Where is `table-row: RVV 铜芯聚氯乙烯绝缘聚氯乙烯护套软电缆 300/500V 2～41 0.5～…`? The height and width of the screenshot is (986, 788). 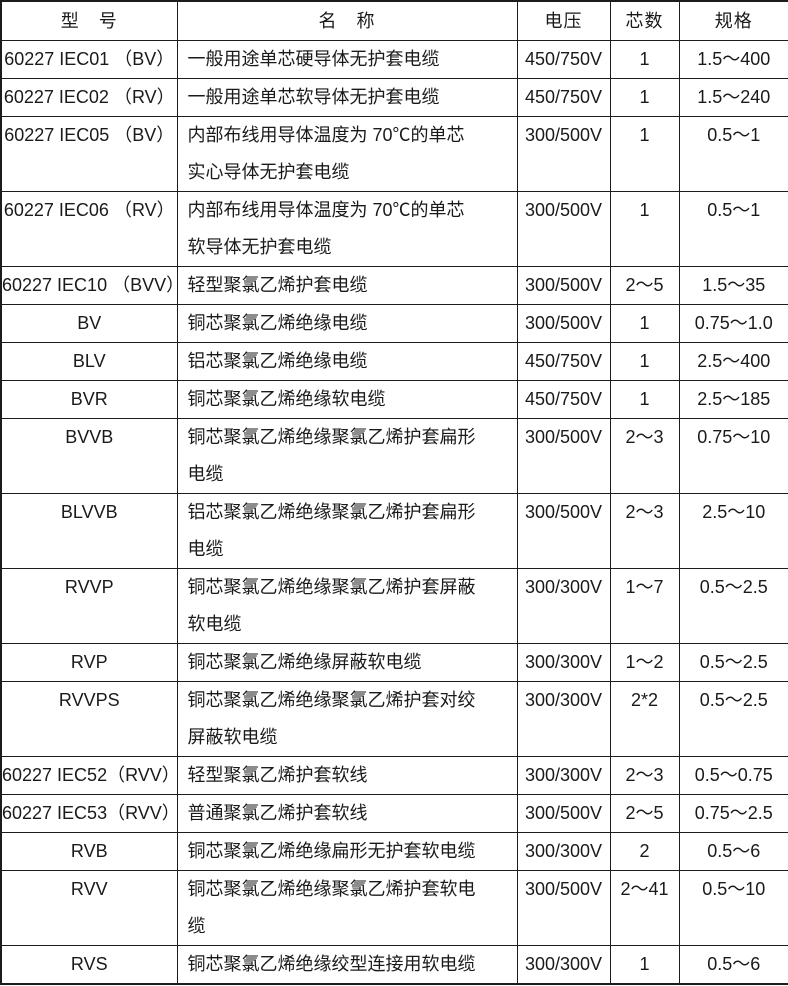 table-row: RVV 铜芯聚氯乙烯绝缘聚氯乙烯护套软电缆 300/500V 2～41 0.5～… is located at coordinates (394, 908).